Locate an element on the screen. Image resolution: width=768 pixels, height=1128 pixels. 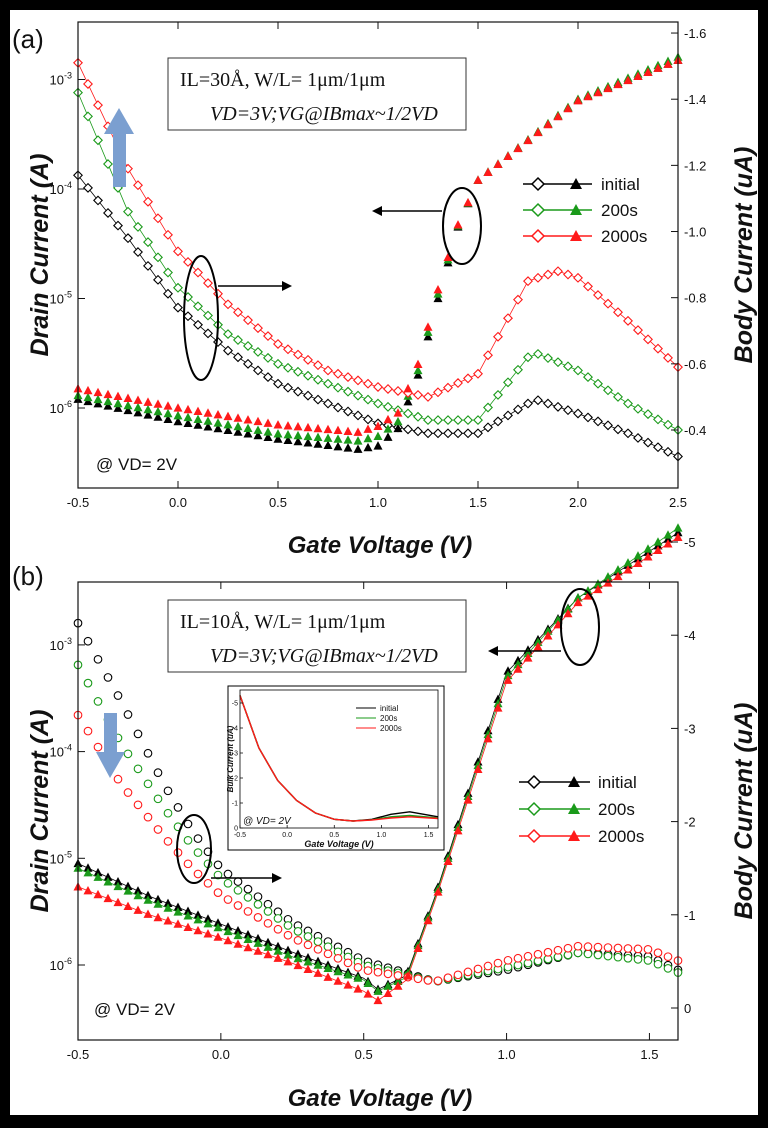
pb-ytick-right-label: 0 is located at coordinates (687, 1008).